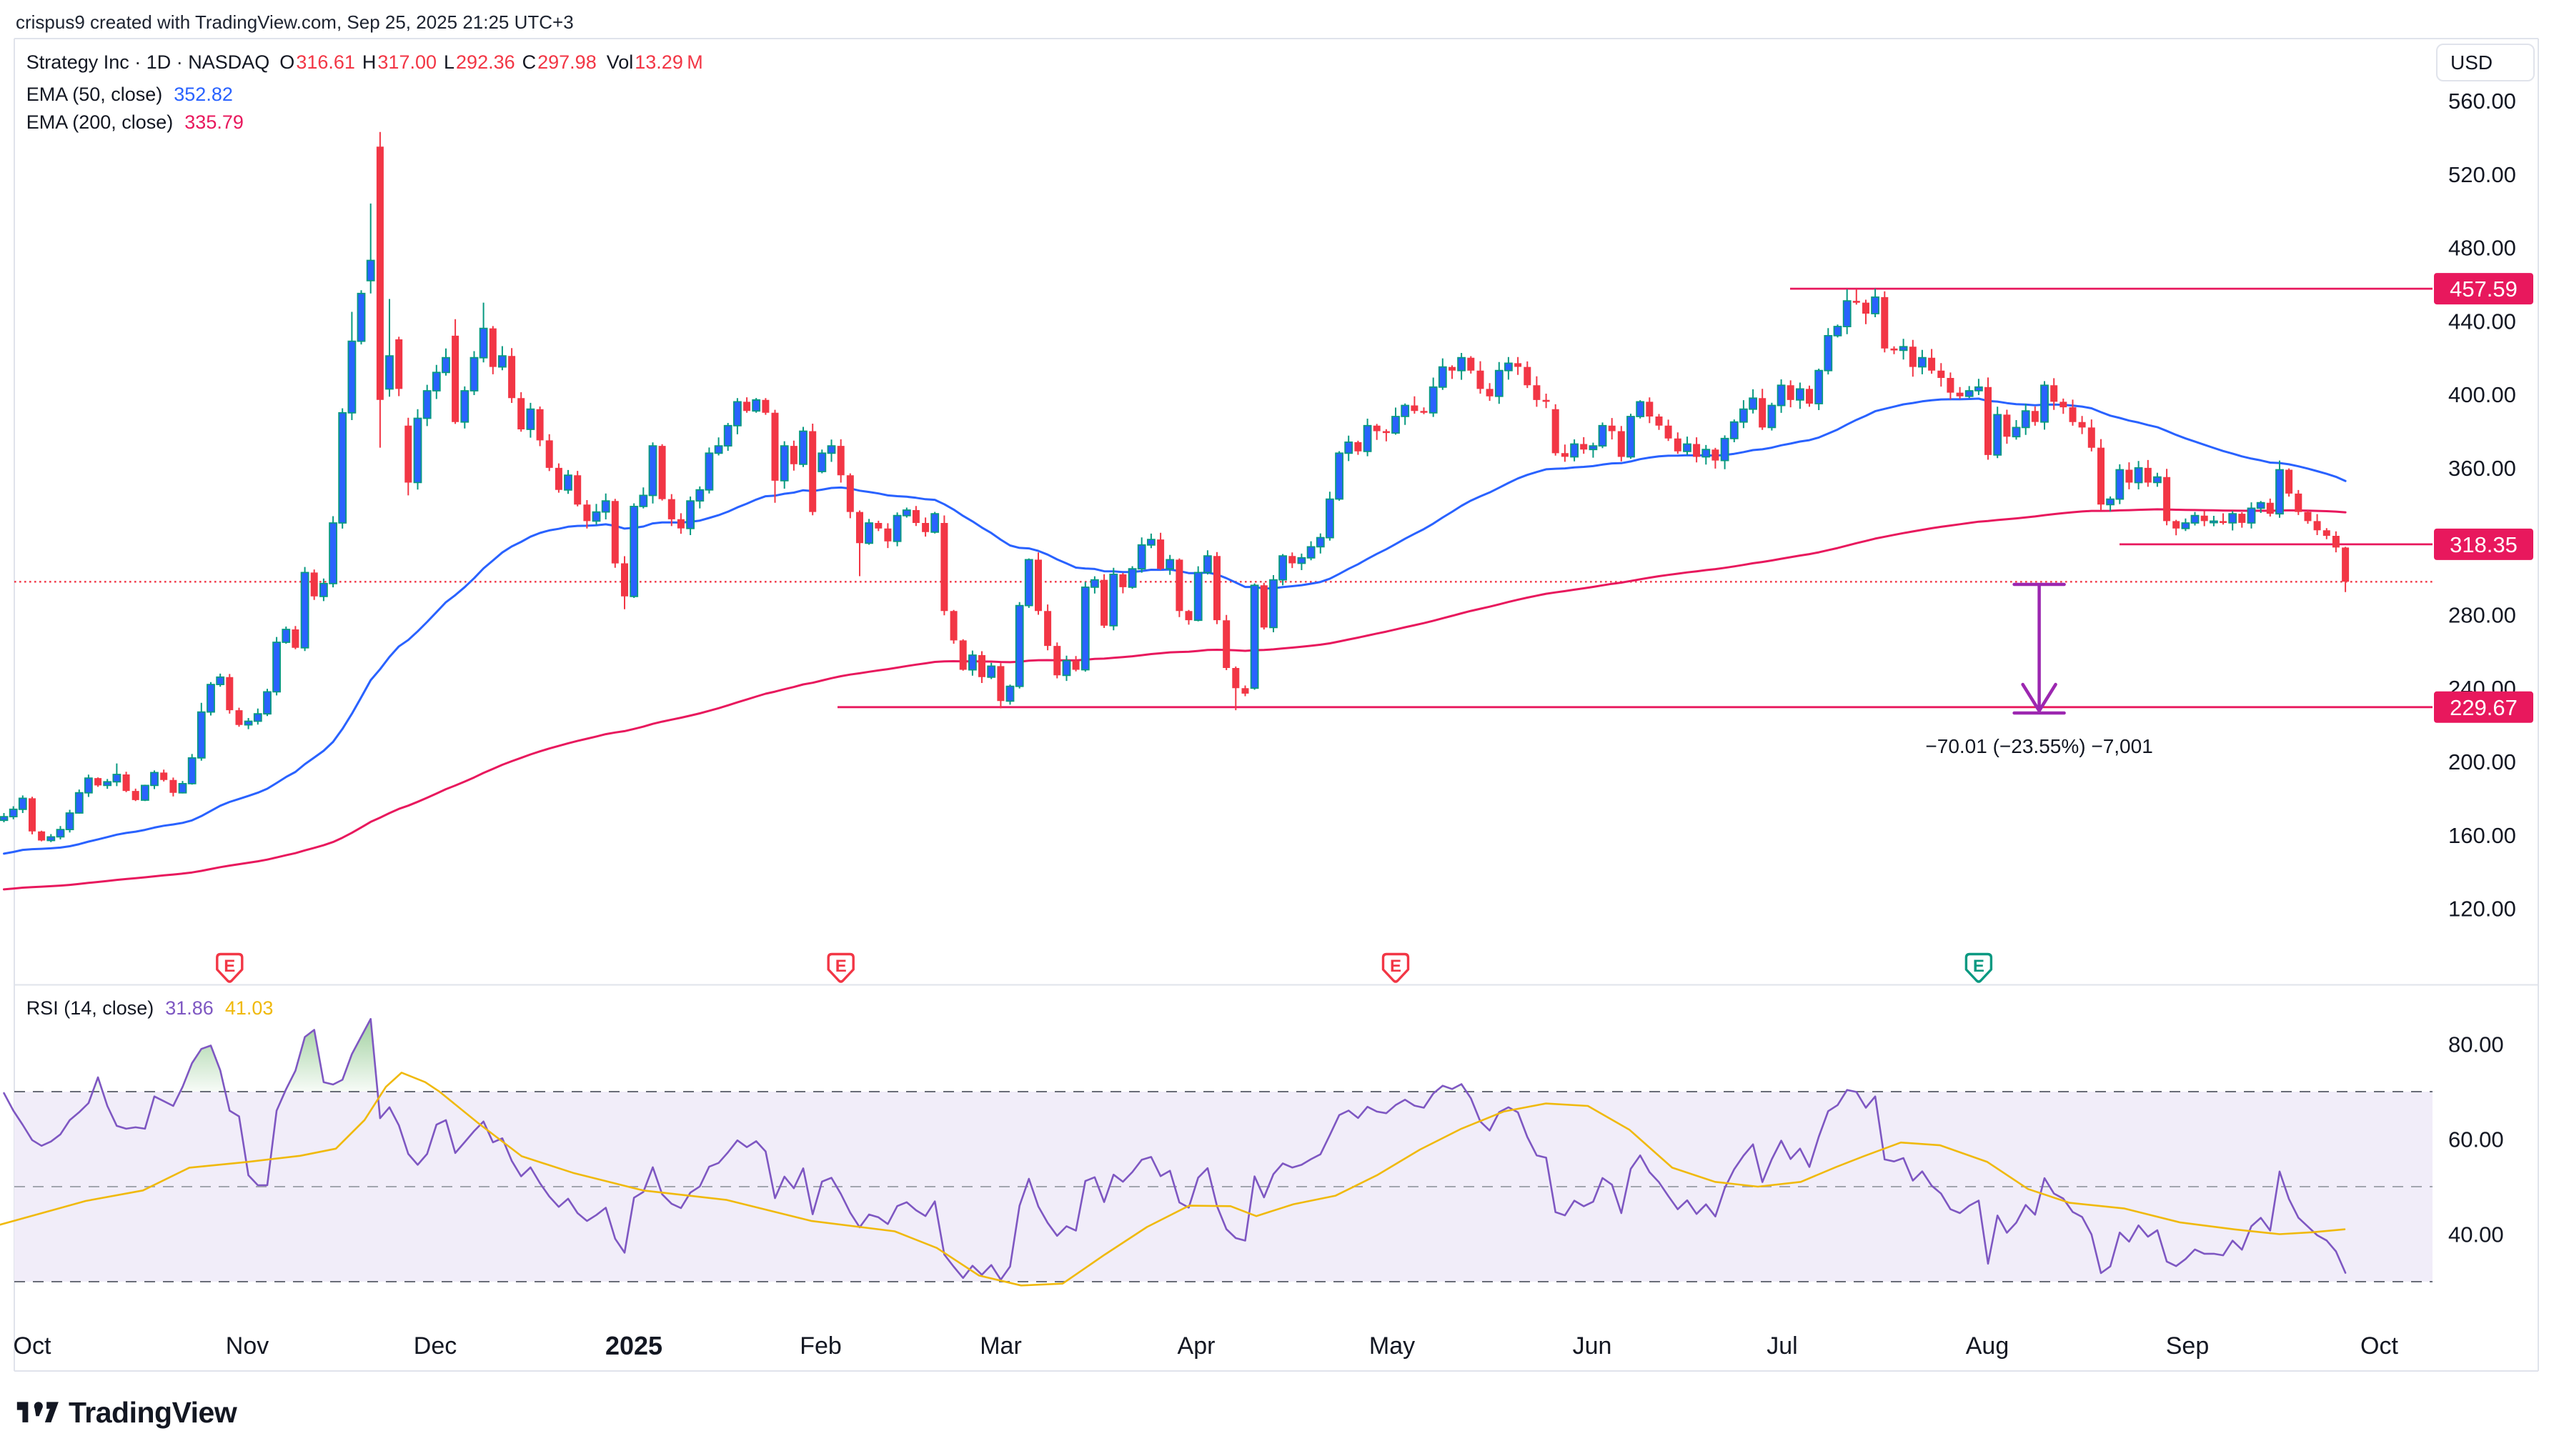 Image resolution: width=2554 pixels, height=1456 pixels. Describe the element at coordinates (2482, 394) in the screenshot. I see `svg-text: 400.00` at that location.